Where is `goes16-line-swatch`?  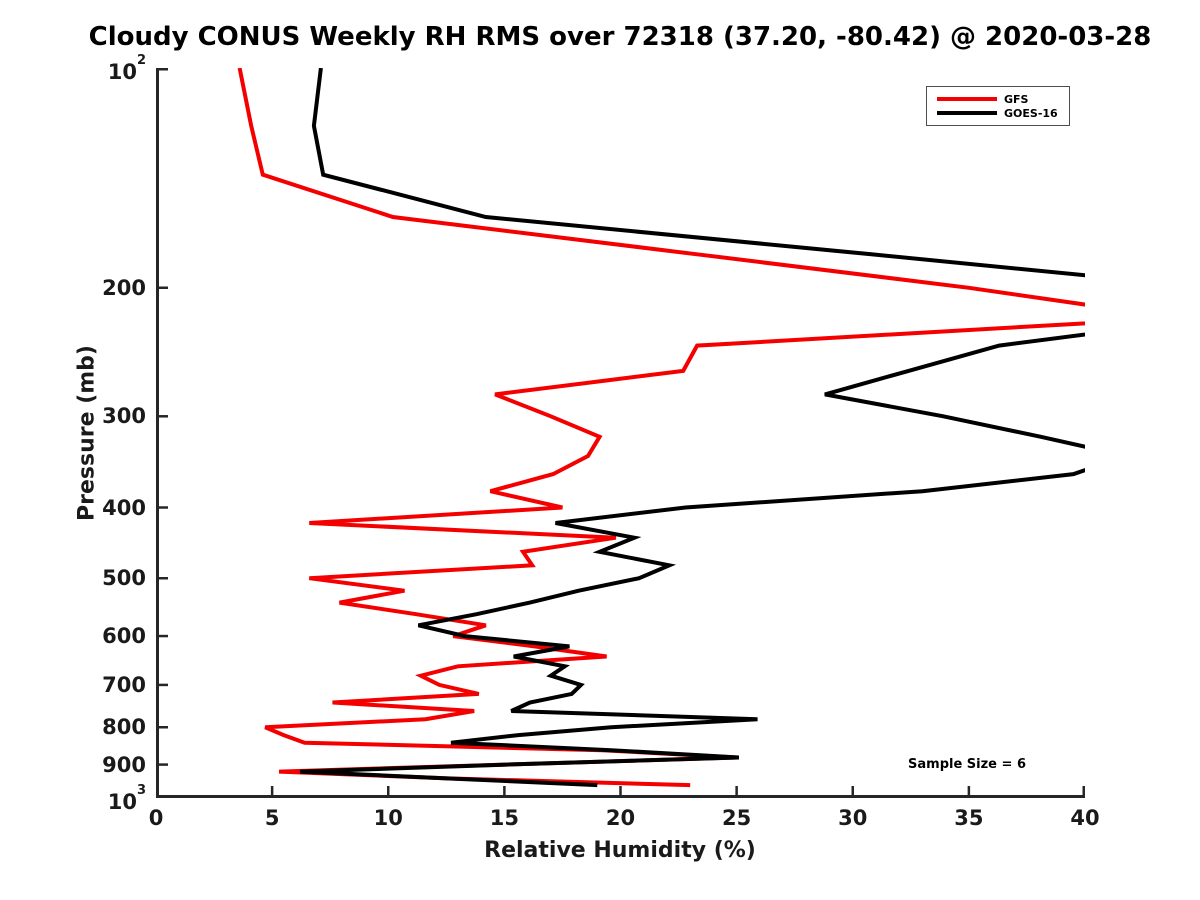
goes16-line-swatch is located at coordinates (967, 113).